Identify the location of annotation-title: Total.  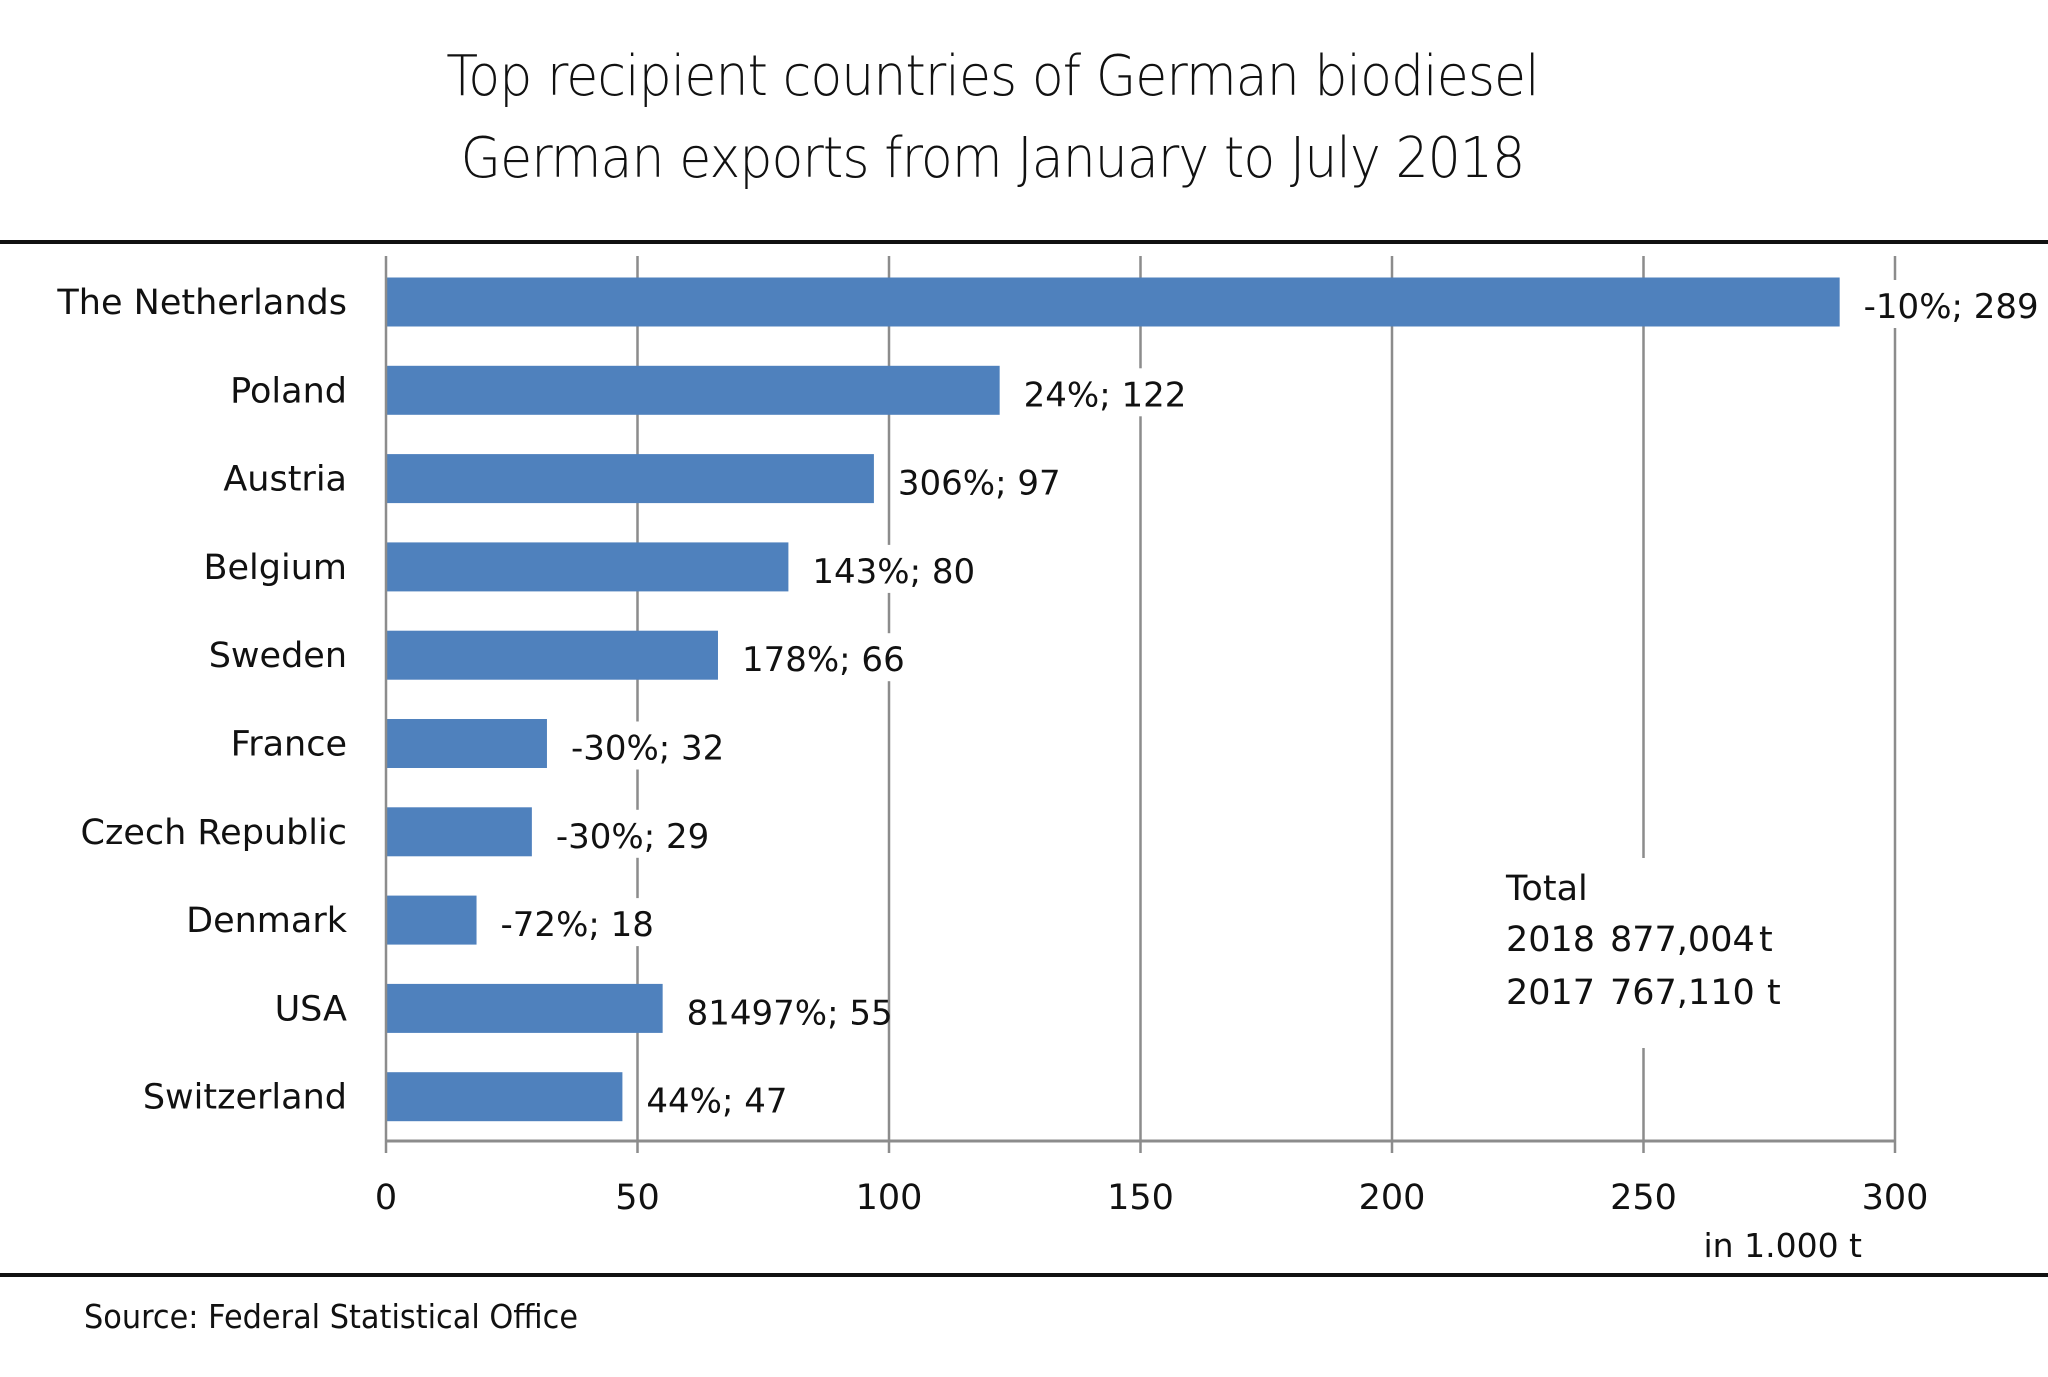
(1546, 889).